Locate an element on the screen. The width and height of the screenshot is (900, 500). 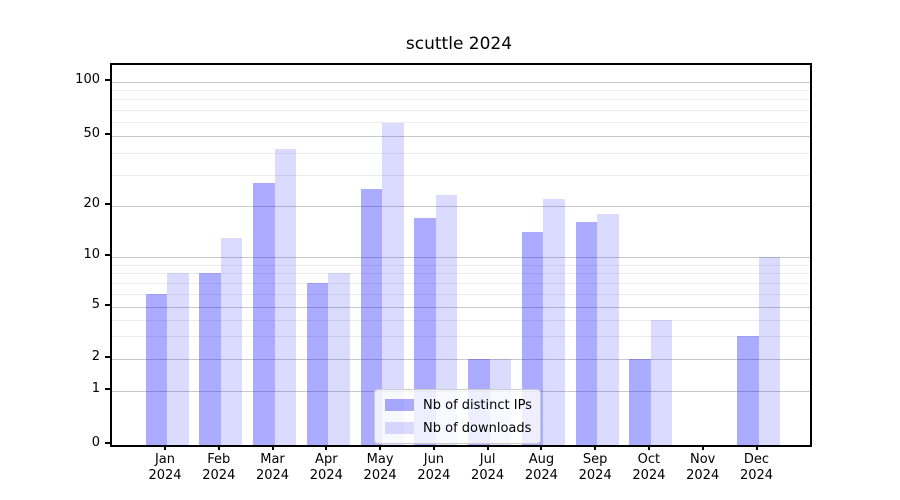
y-axis-label: 1 is located at coordinates (95, 388).